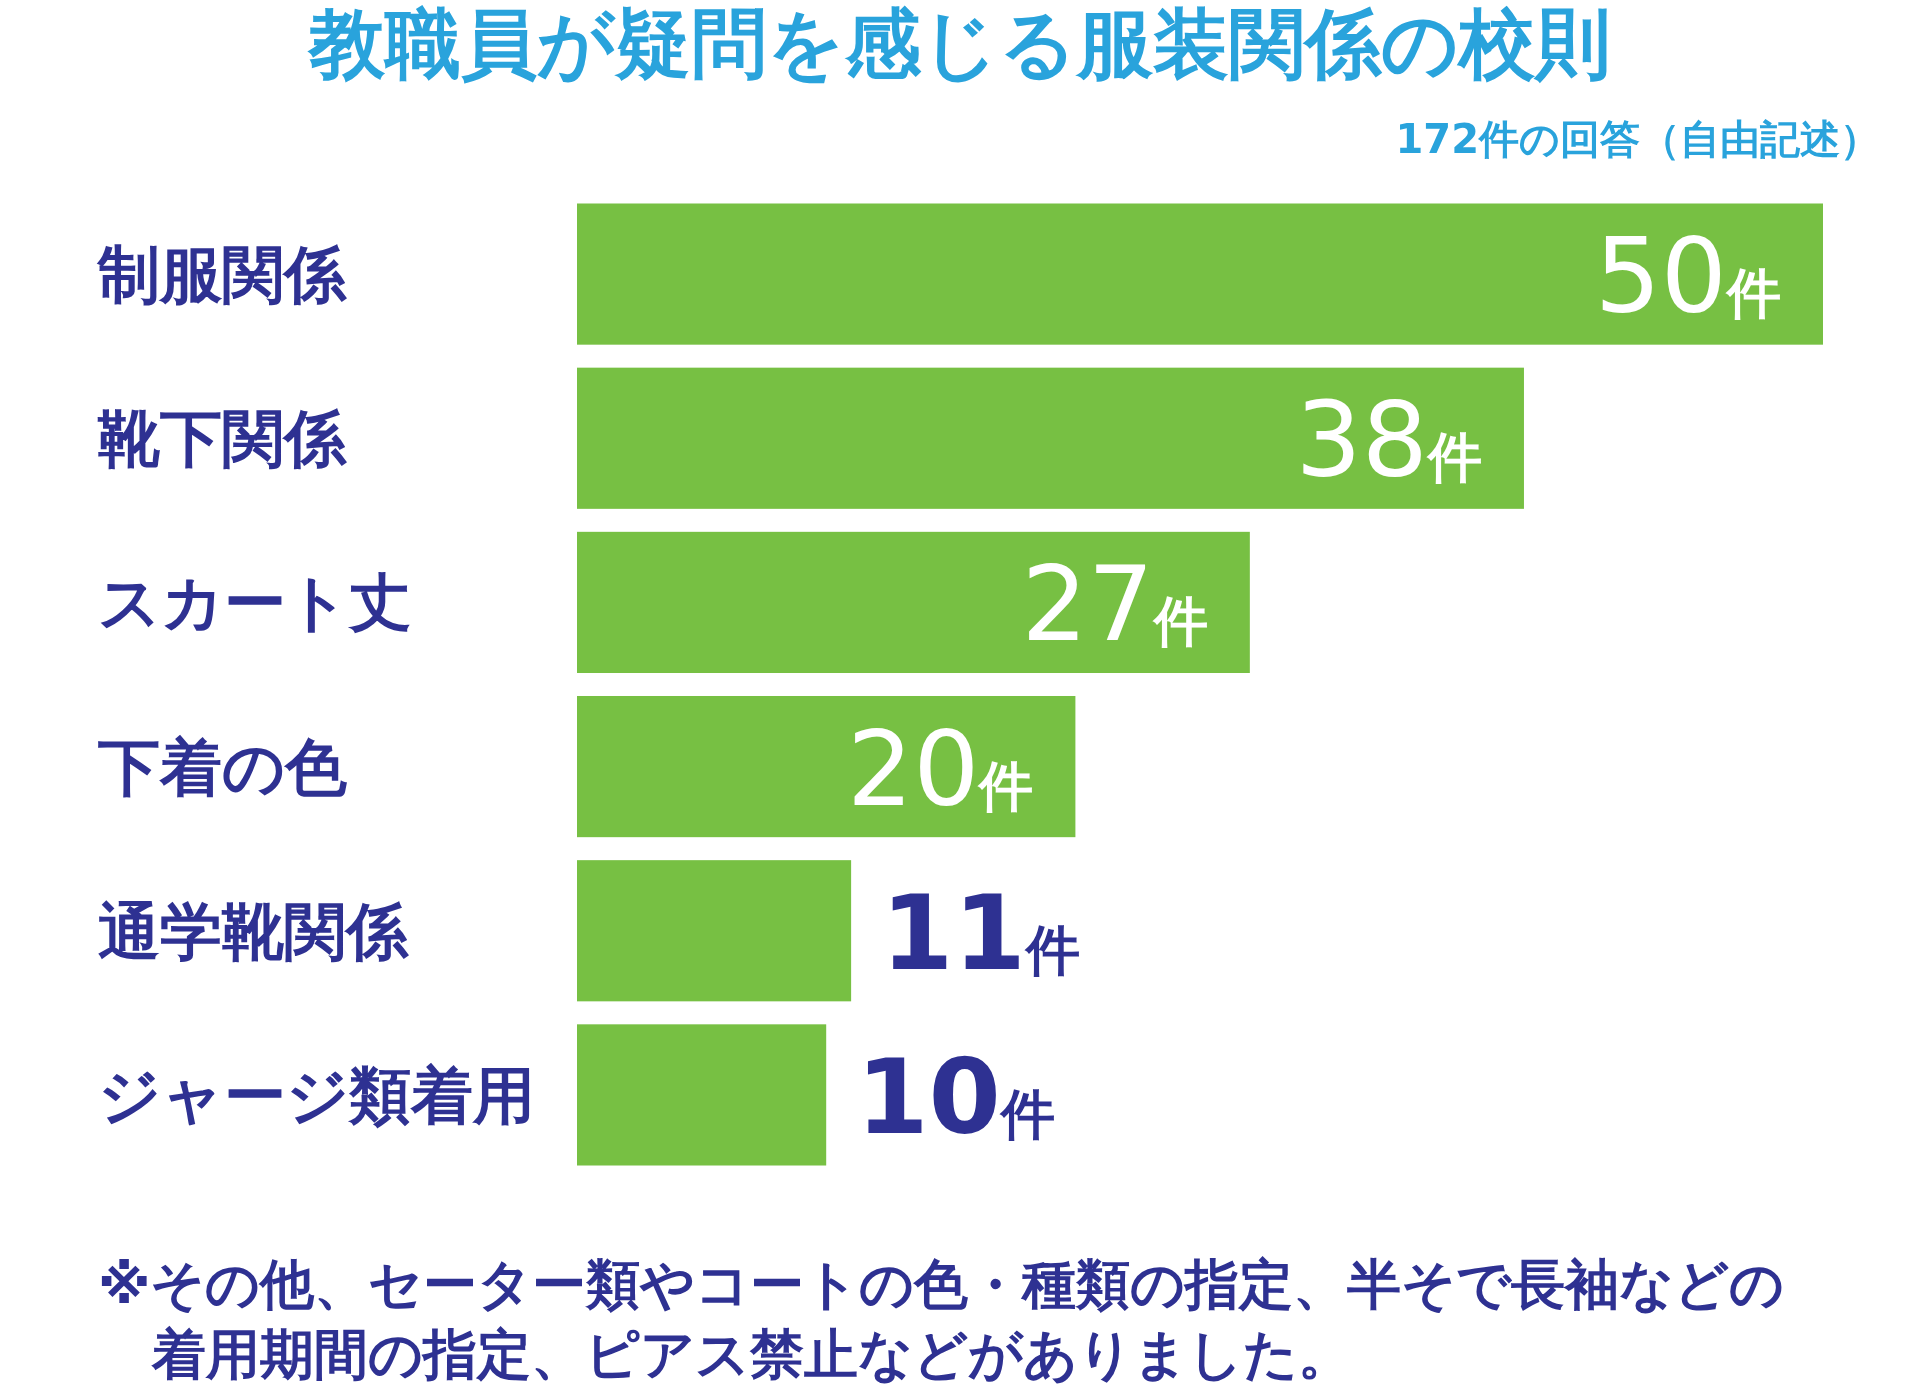 Image resolution: width=1920 pixels, height=1391 pixels. Describe the element at coordinates (316, 1095) in the screenshot. I see `y-tick-label: ジャージ類着用` at that location.